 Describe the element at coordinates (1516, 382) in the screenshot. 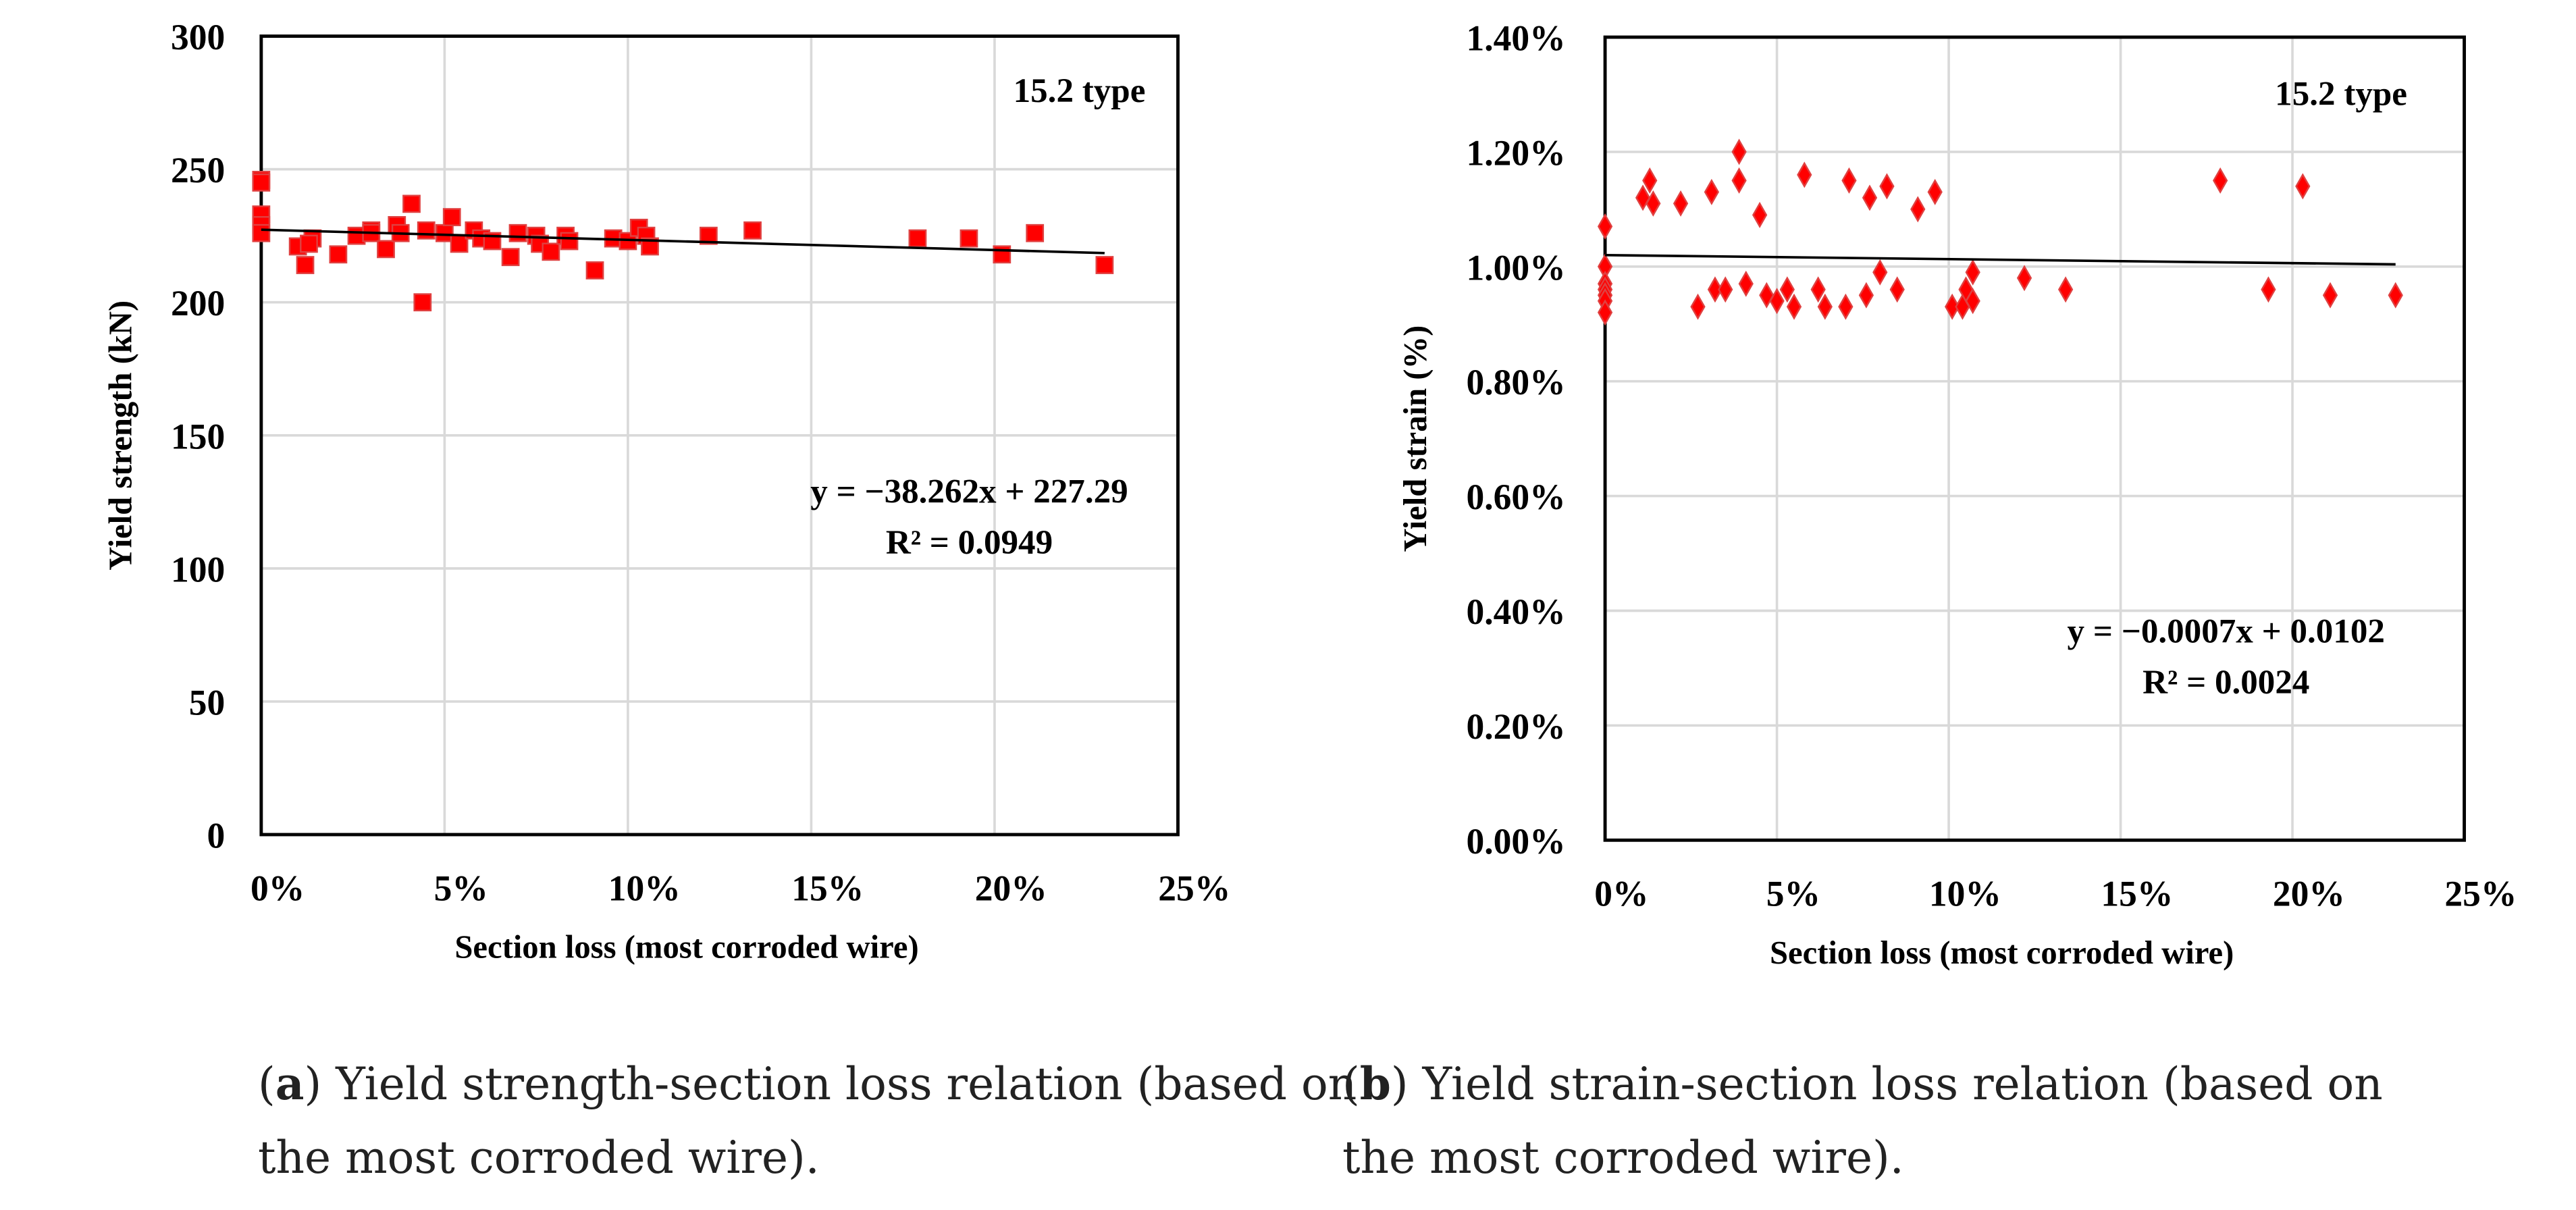

I see `y-tick-label: 0.80%` at that location.